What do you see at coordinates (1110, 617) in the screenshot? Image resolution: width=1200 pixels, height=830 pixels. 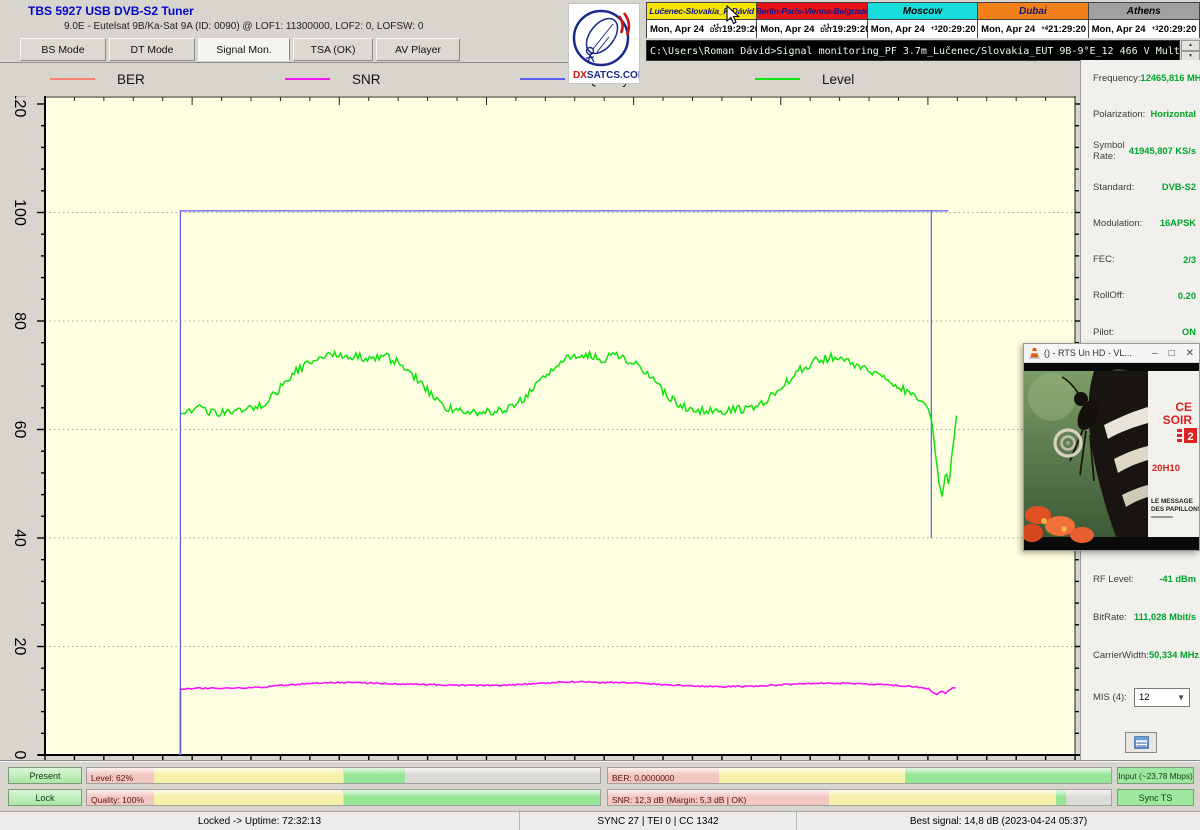 I see `param-label: BitRate:` at bounding box center [1110, 617].